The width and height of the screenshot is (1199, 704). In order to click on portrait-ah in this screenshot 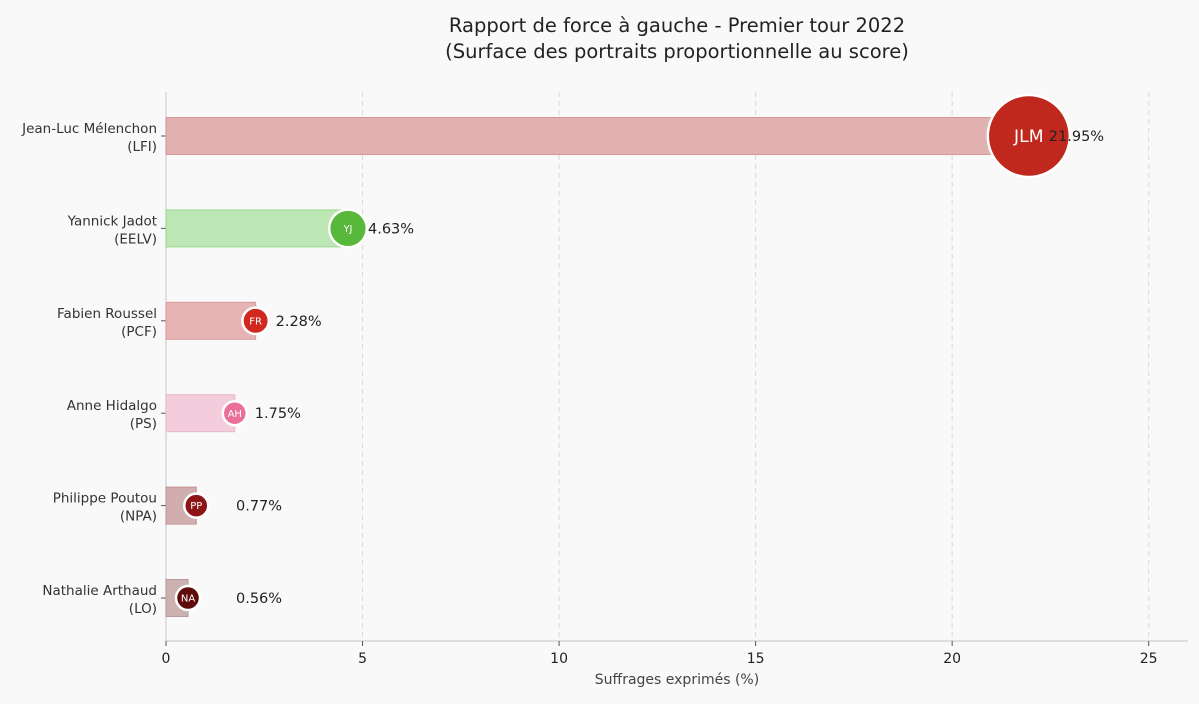, I will do `click(235, 413)`.